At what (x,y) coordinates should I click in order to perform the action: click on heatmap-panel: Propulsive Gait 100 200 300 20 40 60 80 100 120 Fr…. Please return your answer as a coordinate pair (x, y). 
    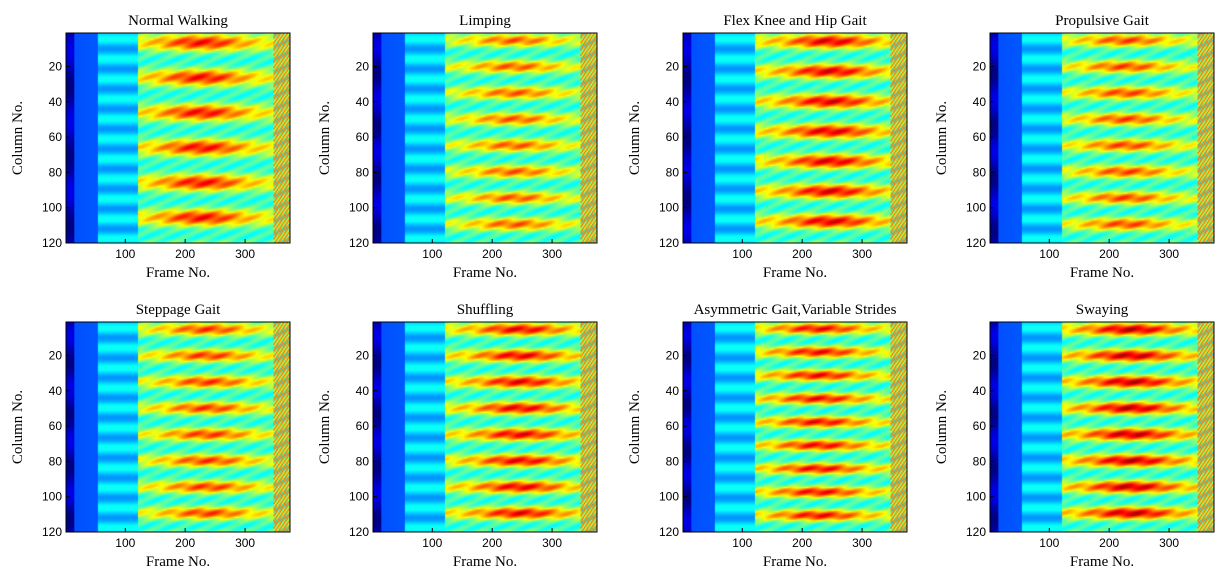
    Looking at the image, I should click on (1074, 147).